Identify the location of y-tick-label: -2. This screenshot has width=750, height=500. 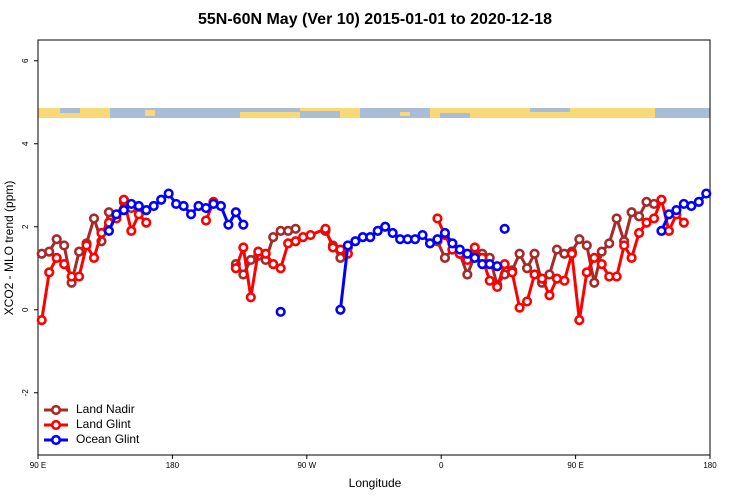
(25, 393).